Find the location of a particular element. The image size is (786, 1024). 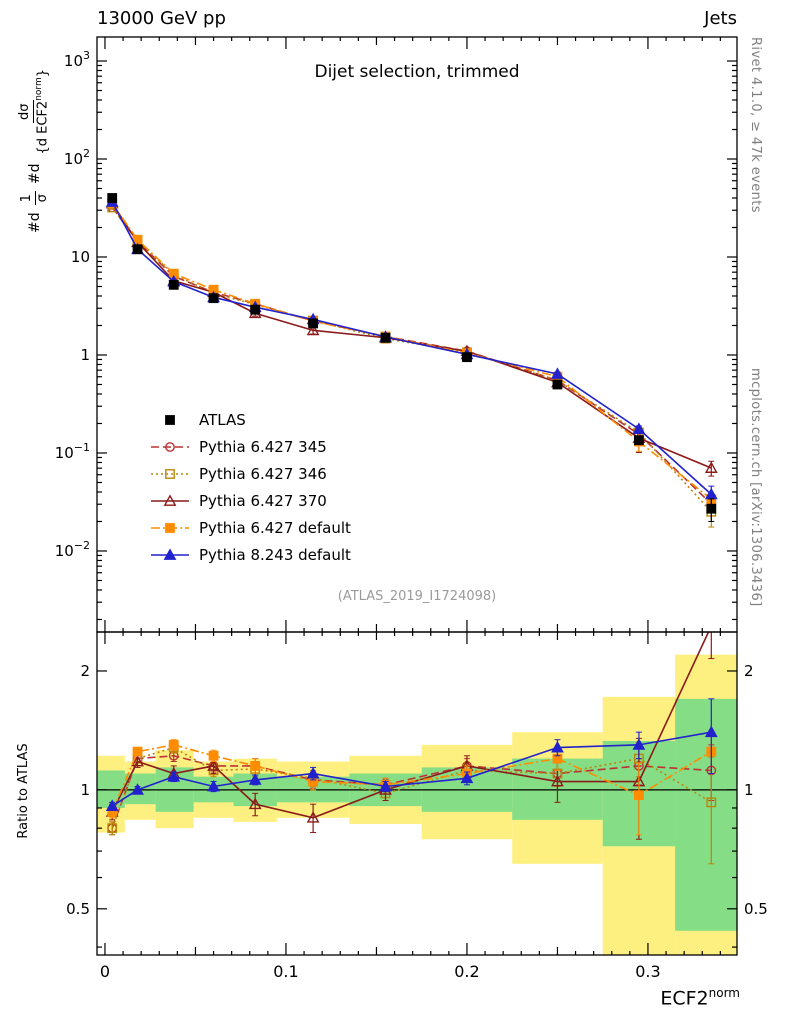

legend-label: ATLAS is located at coordinates (222, 419).